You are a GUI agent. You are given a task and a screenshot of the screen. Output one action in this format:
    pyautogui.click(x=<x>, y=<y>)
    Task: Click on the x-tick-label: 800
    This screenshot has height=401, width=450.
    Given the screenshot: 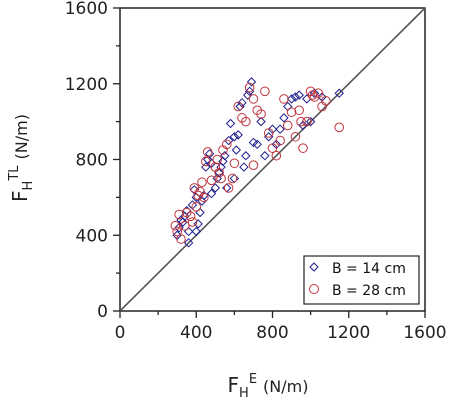 What is the action you would take?
    pyautogui.click(x=272, y=333)
    